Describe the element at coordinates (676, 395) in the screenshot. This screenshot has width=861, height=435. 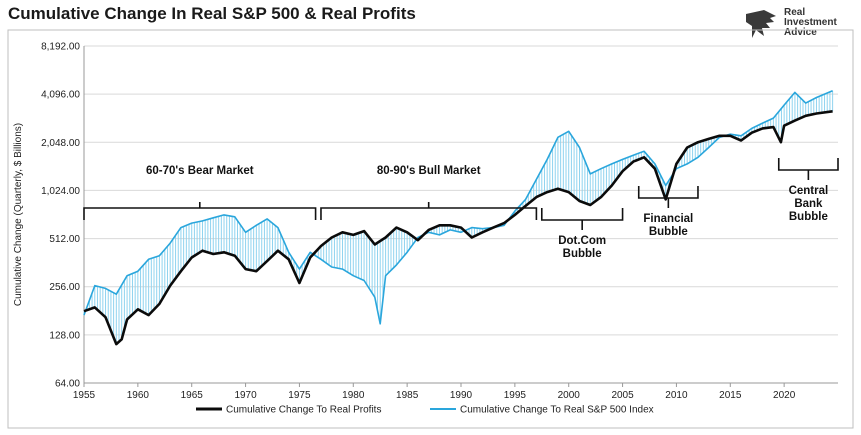
I see `x-tick-label: 2010` at that location.